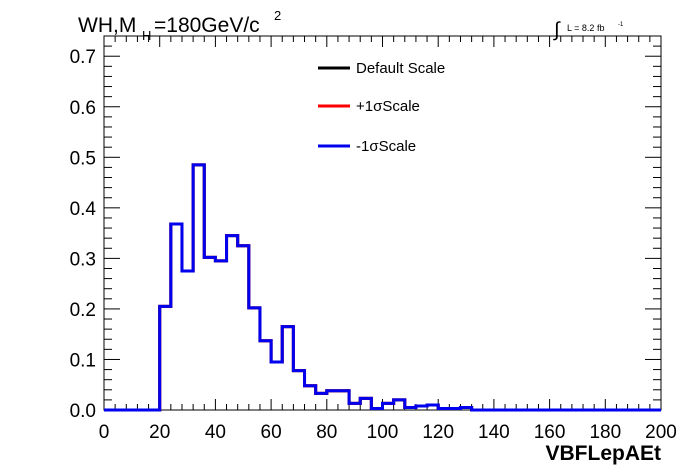  Describe the element at coordinates (557, 30) in the screenshot. I see `integral-symbol: ∫` at that location.